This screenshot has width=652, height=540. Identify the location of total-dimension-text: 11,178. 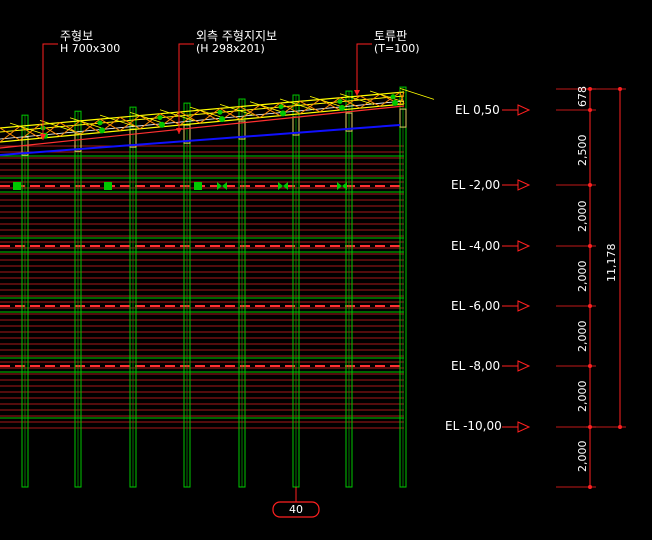
(611, 263).